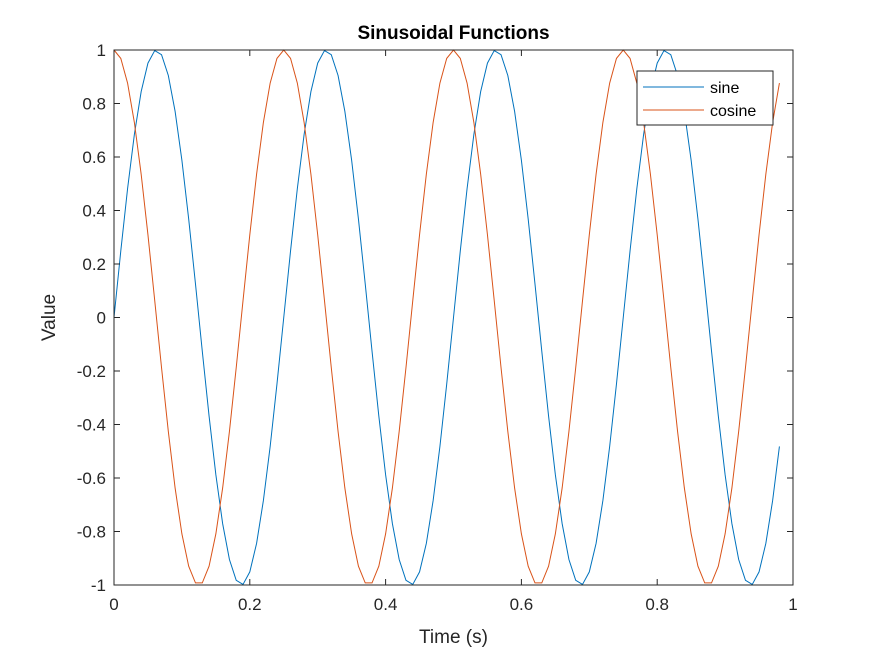  What do you see at coordinates (453, 637) in the screenshot?
I see `x-axis-label: Time (s)` at bounding box center [453, 637].